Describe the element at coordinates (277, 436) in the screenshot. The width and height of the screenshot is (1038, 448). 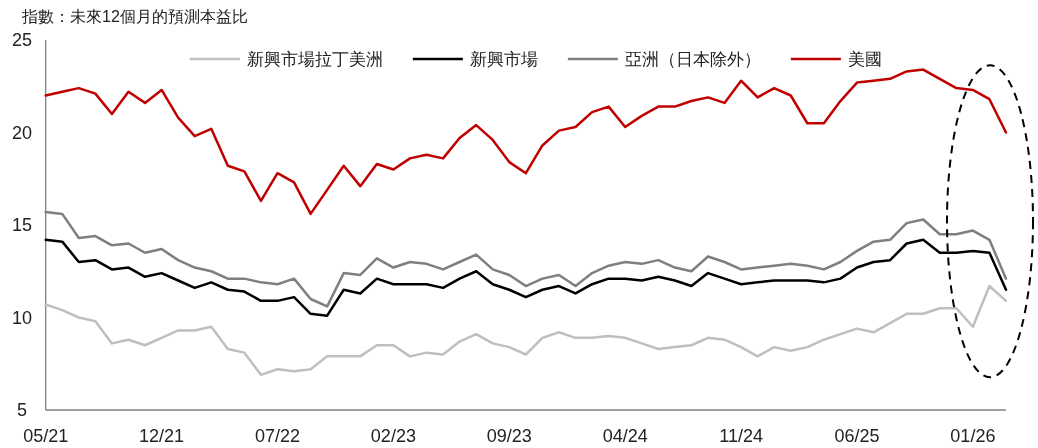
I see `x-tick-label: 07/22` at that location.